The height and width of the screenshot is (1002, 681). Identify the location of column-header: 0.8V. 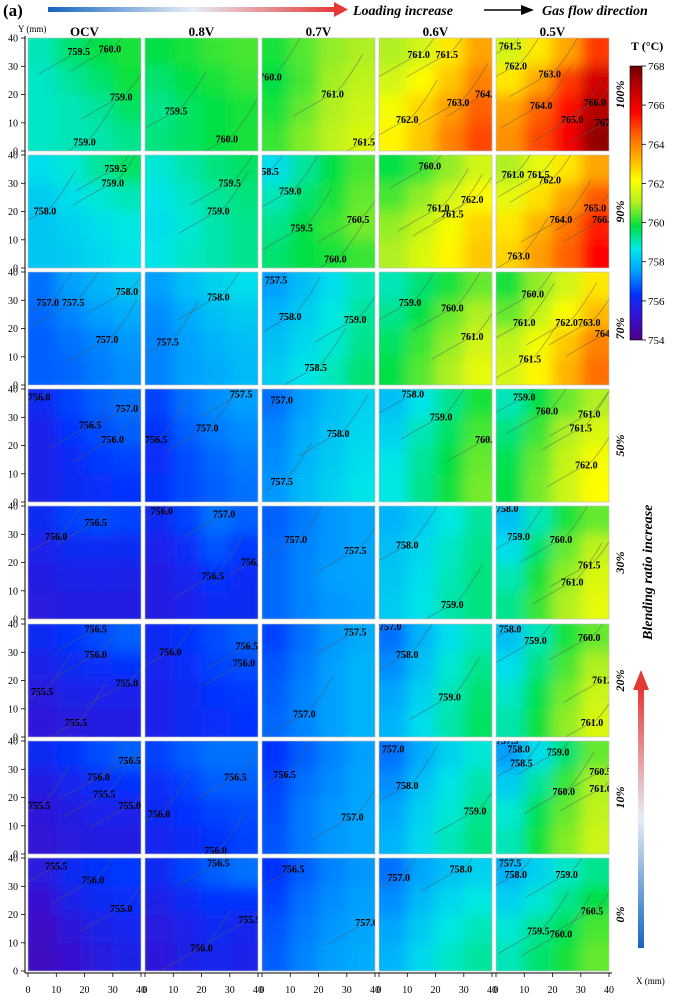
(202, 31).